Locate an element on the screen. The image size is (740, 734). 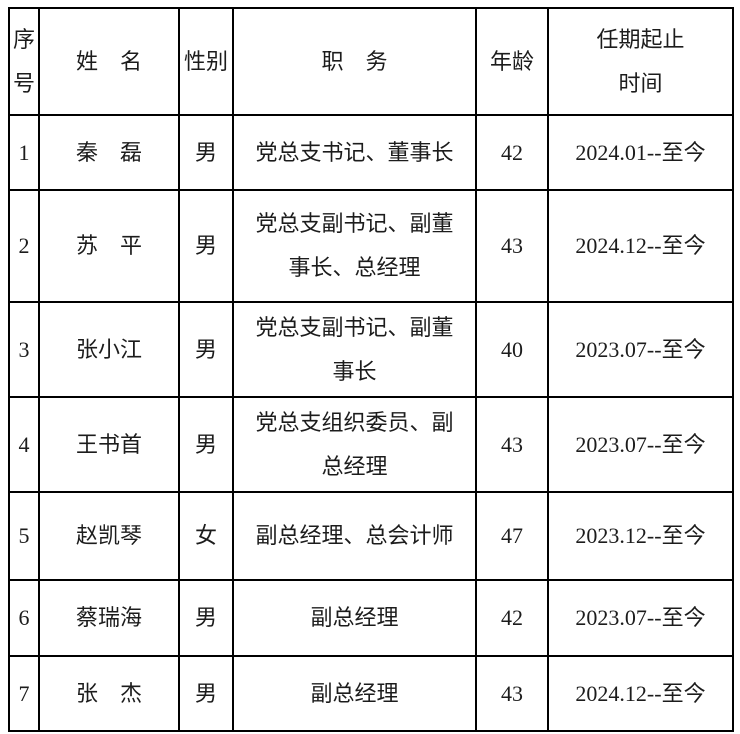
cell-index: 4 is located at coordinates (24, 444).